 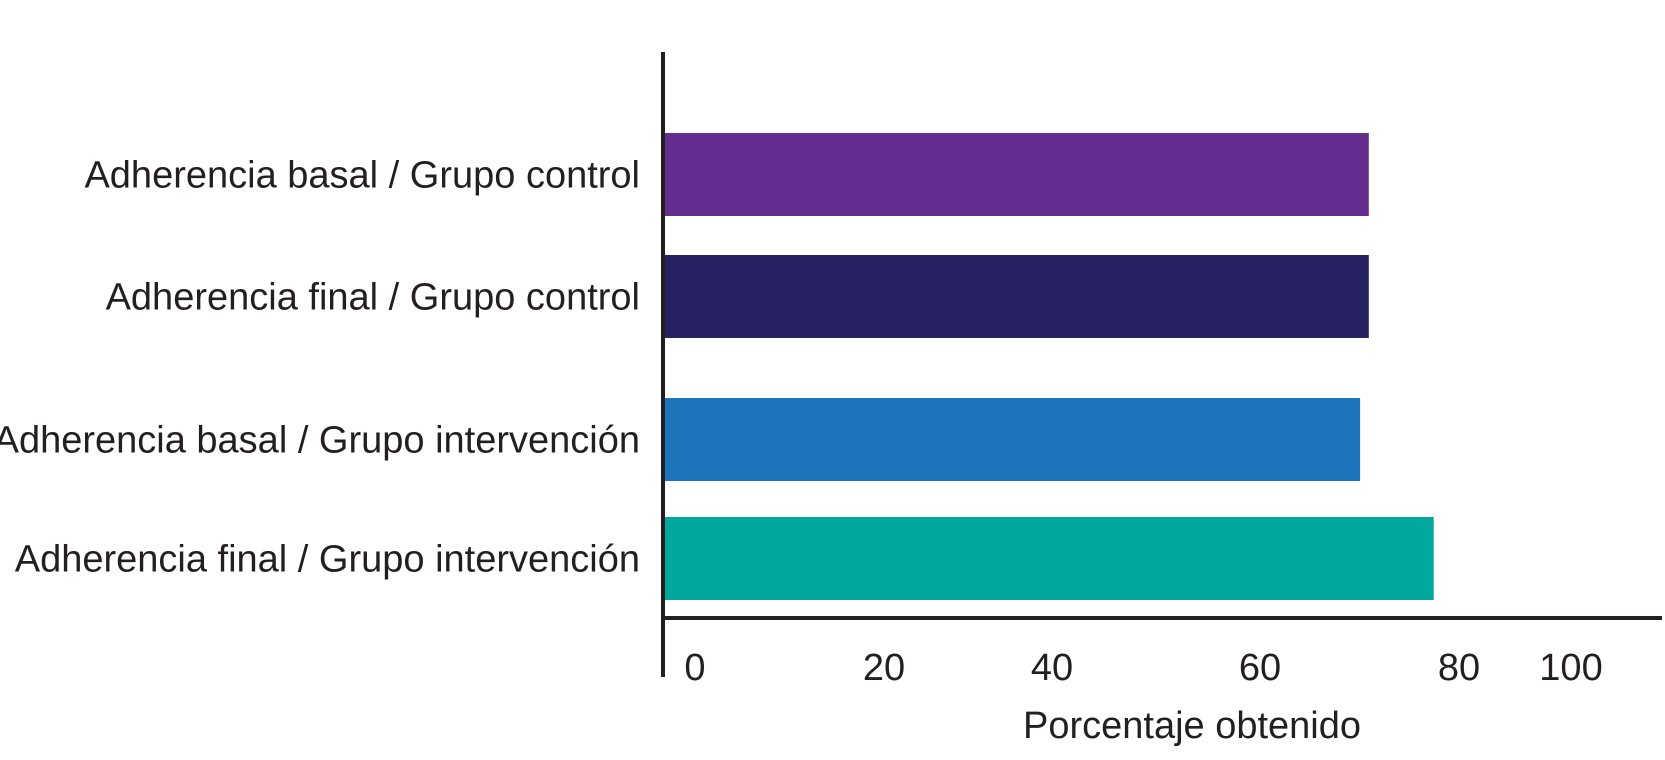 I want to click on x-axis-title: Porcentaje obtenido, so click(x=1192, y=726).